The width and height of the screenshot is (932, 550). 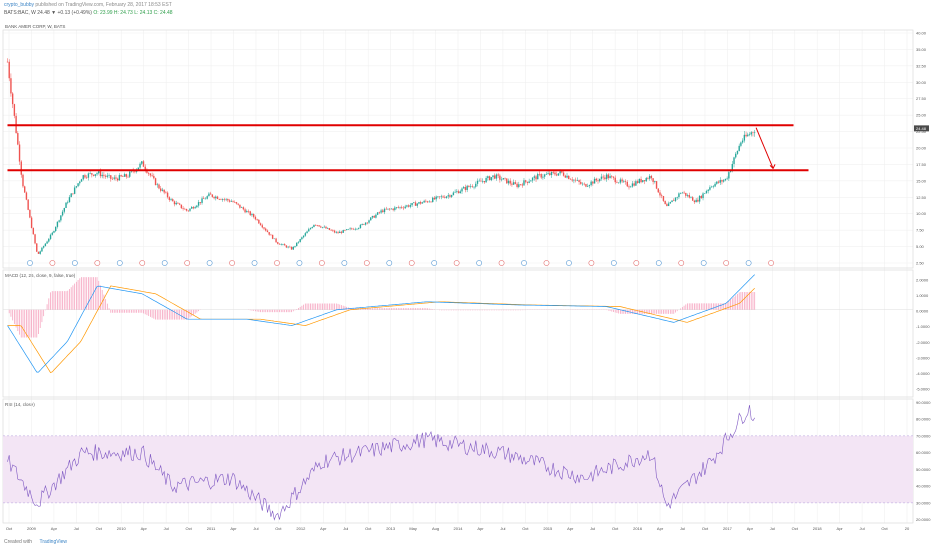 I want to click on rsi-tick-label: 40.0000, so click(x=923, y=486).